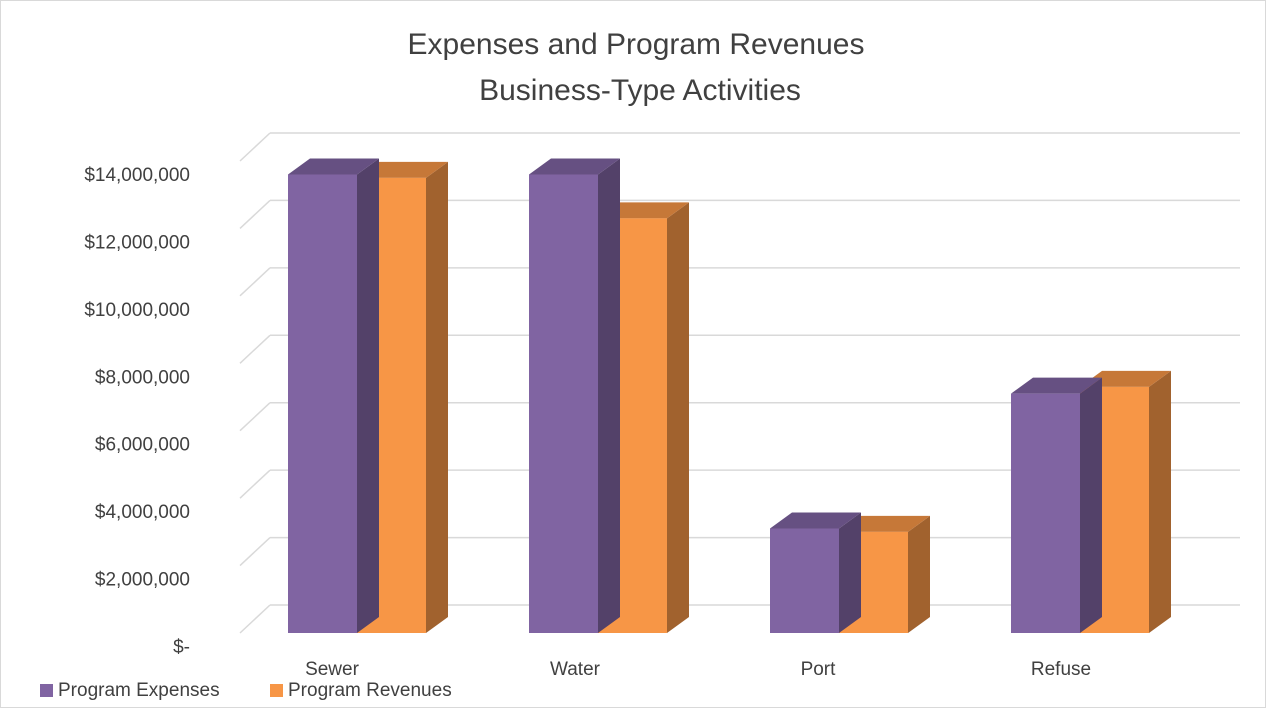 The height and width of the screenshot is (708, 1266). Describe the element at coordinates (137, 310) in the screenshot. I see `y-tick-label: $10,000,000` at that location.